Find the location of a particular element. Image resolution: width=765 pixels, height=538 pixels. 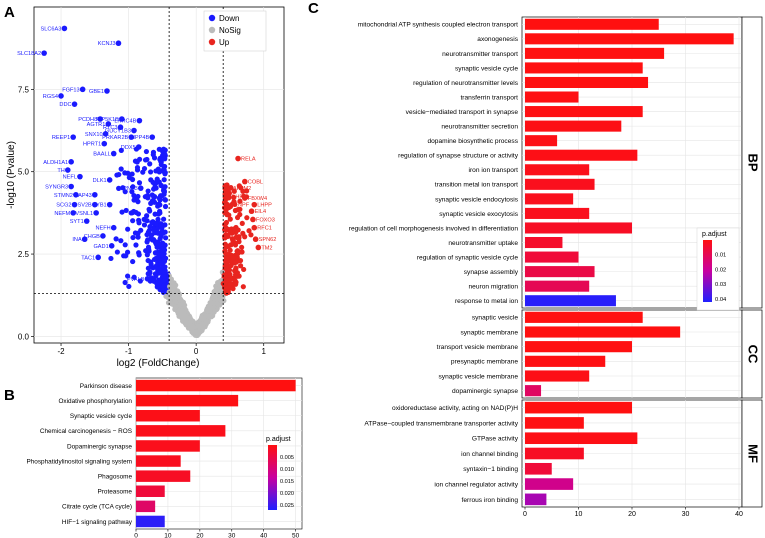

volcano-gene-label: STMN2 is located at coordinates (63, 196).